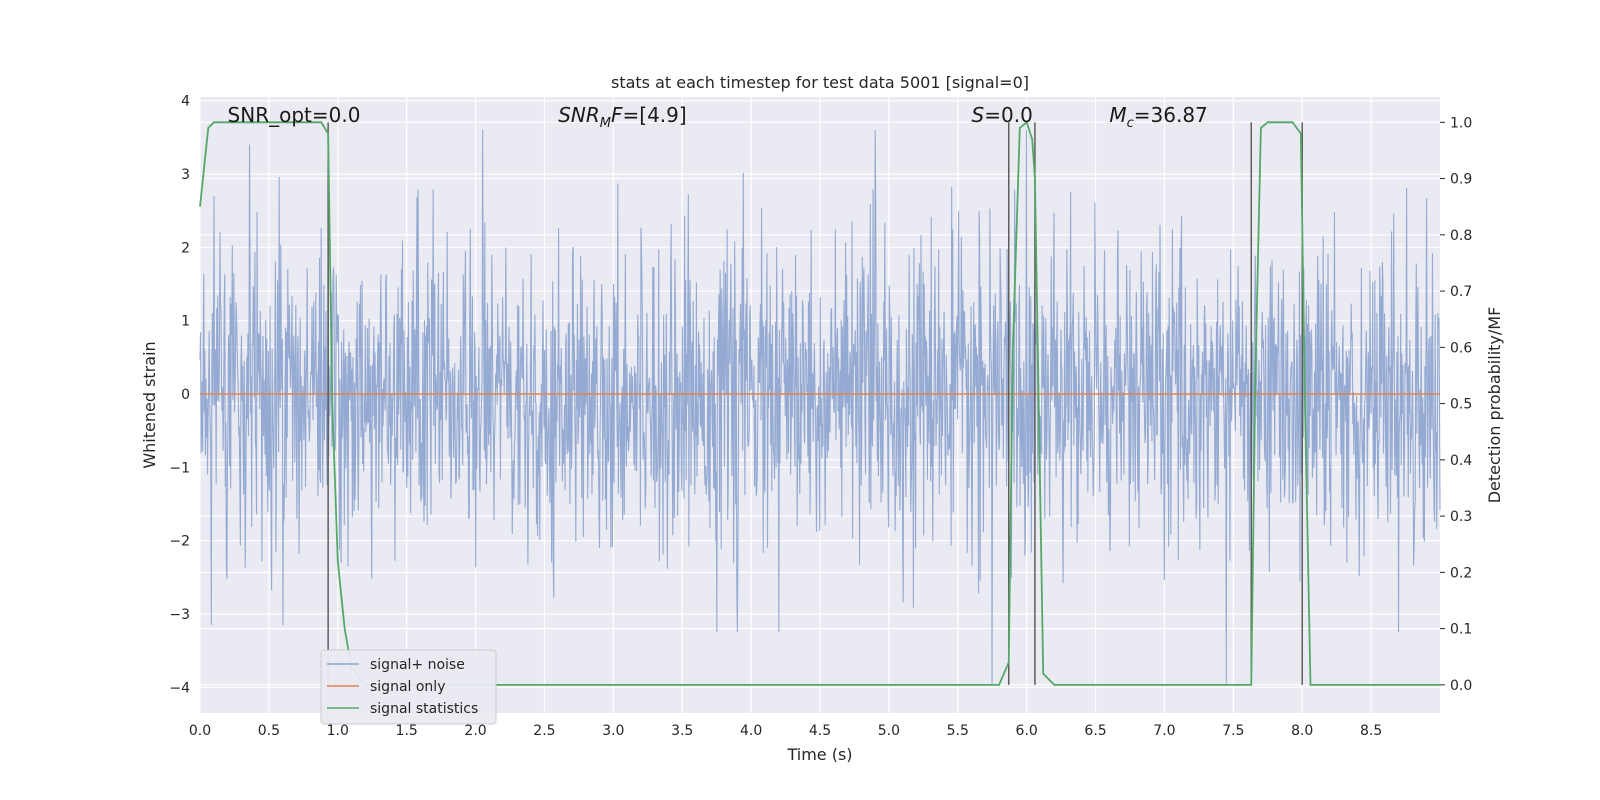  I want to click on x-tick-label: 5.5, so click(958, 731).